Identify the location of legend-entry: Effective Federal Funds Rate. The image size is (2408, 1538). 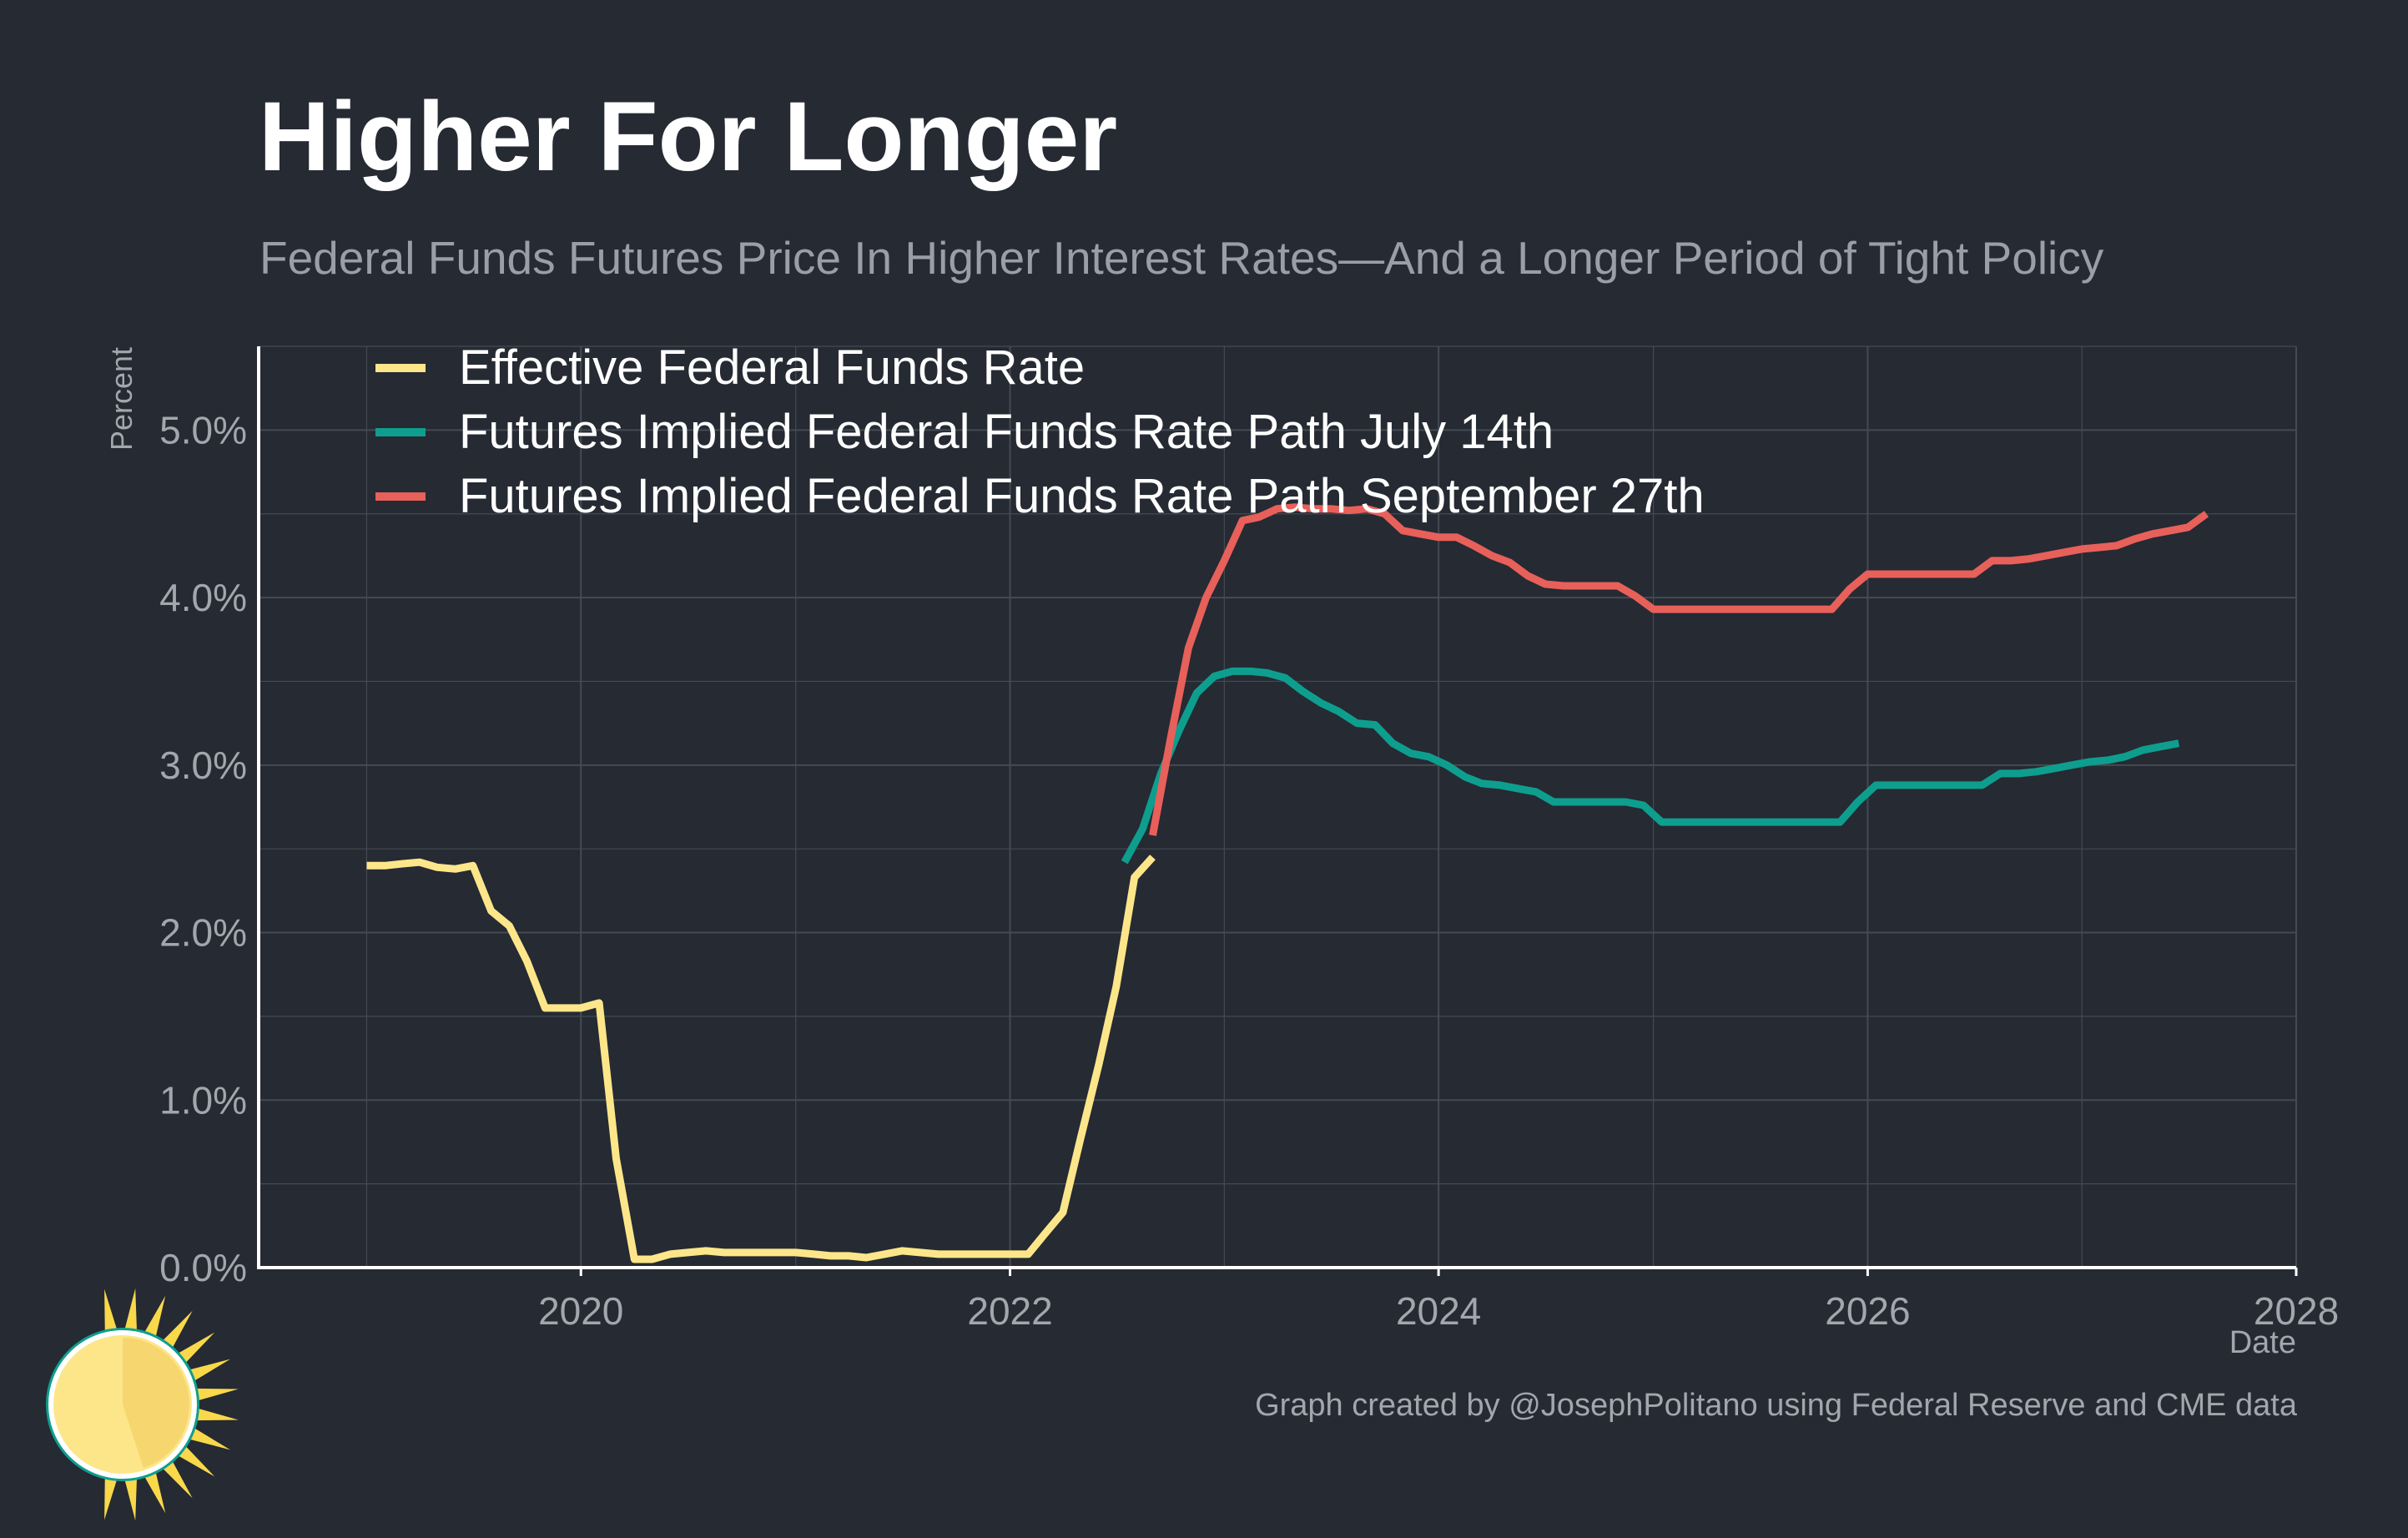
(772, 367).